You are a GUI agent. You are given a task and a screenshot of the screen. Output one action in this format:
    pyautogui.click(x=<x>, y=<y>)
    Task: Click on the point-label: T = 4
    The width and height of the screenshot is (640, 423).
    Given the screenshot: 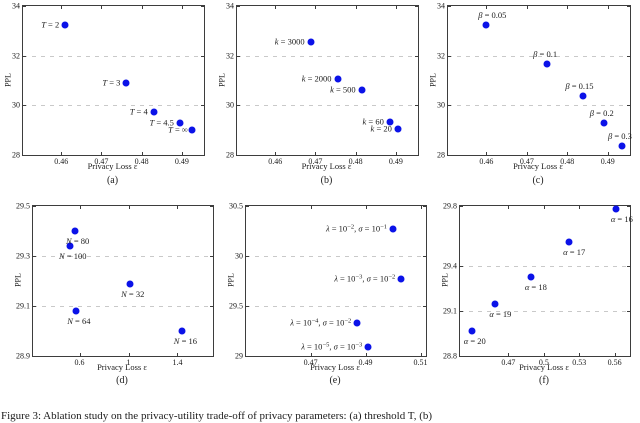 What is the action you would take?
    pyautogui.click(x=138, y=111)
    